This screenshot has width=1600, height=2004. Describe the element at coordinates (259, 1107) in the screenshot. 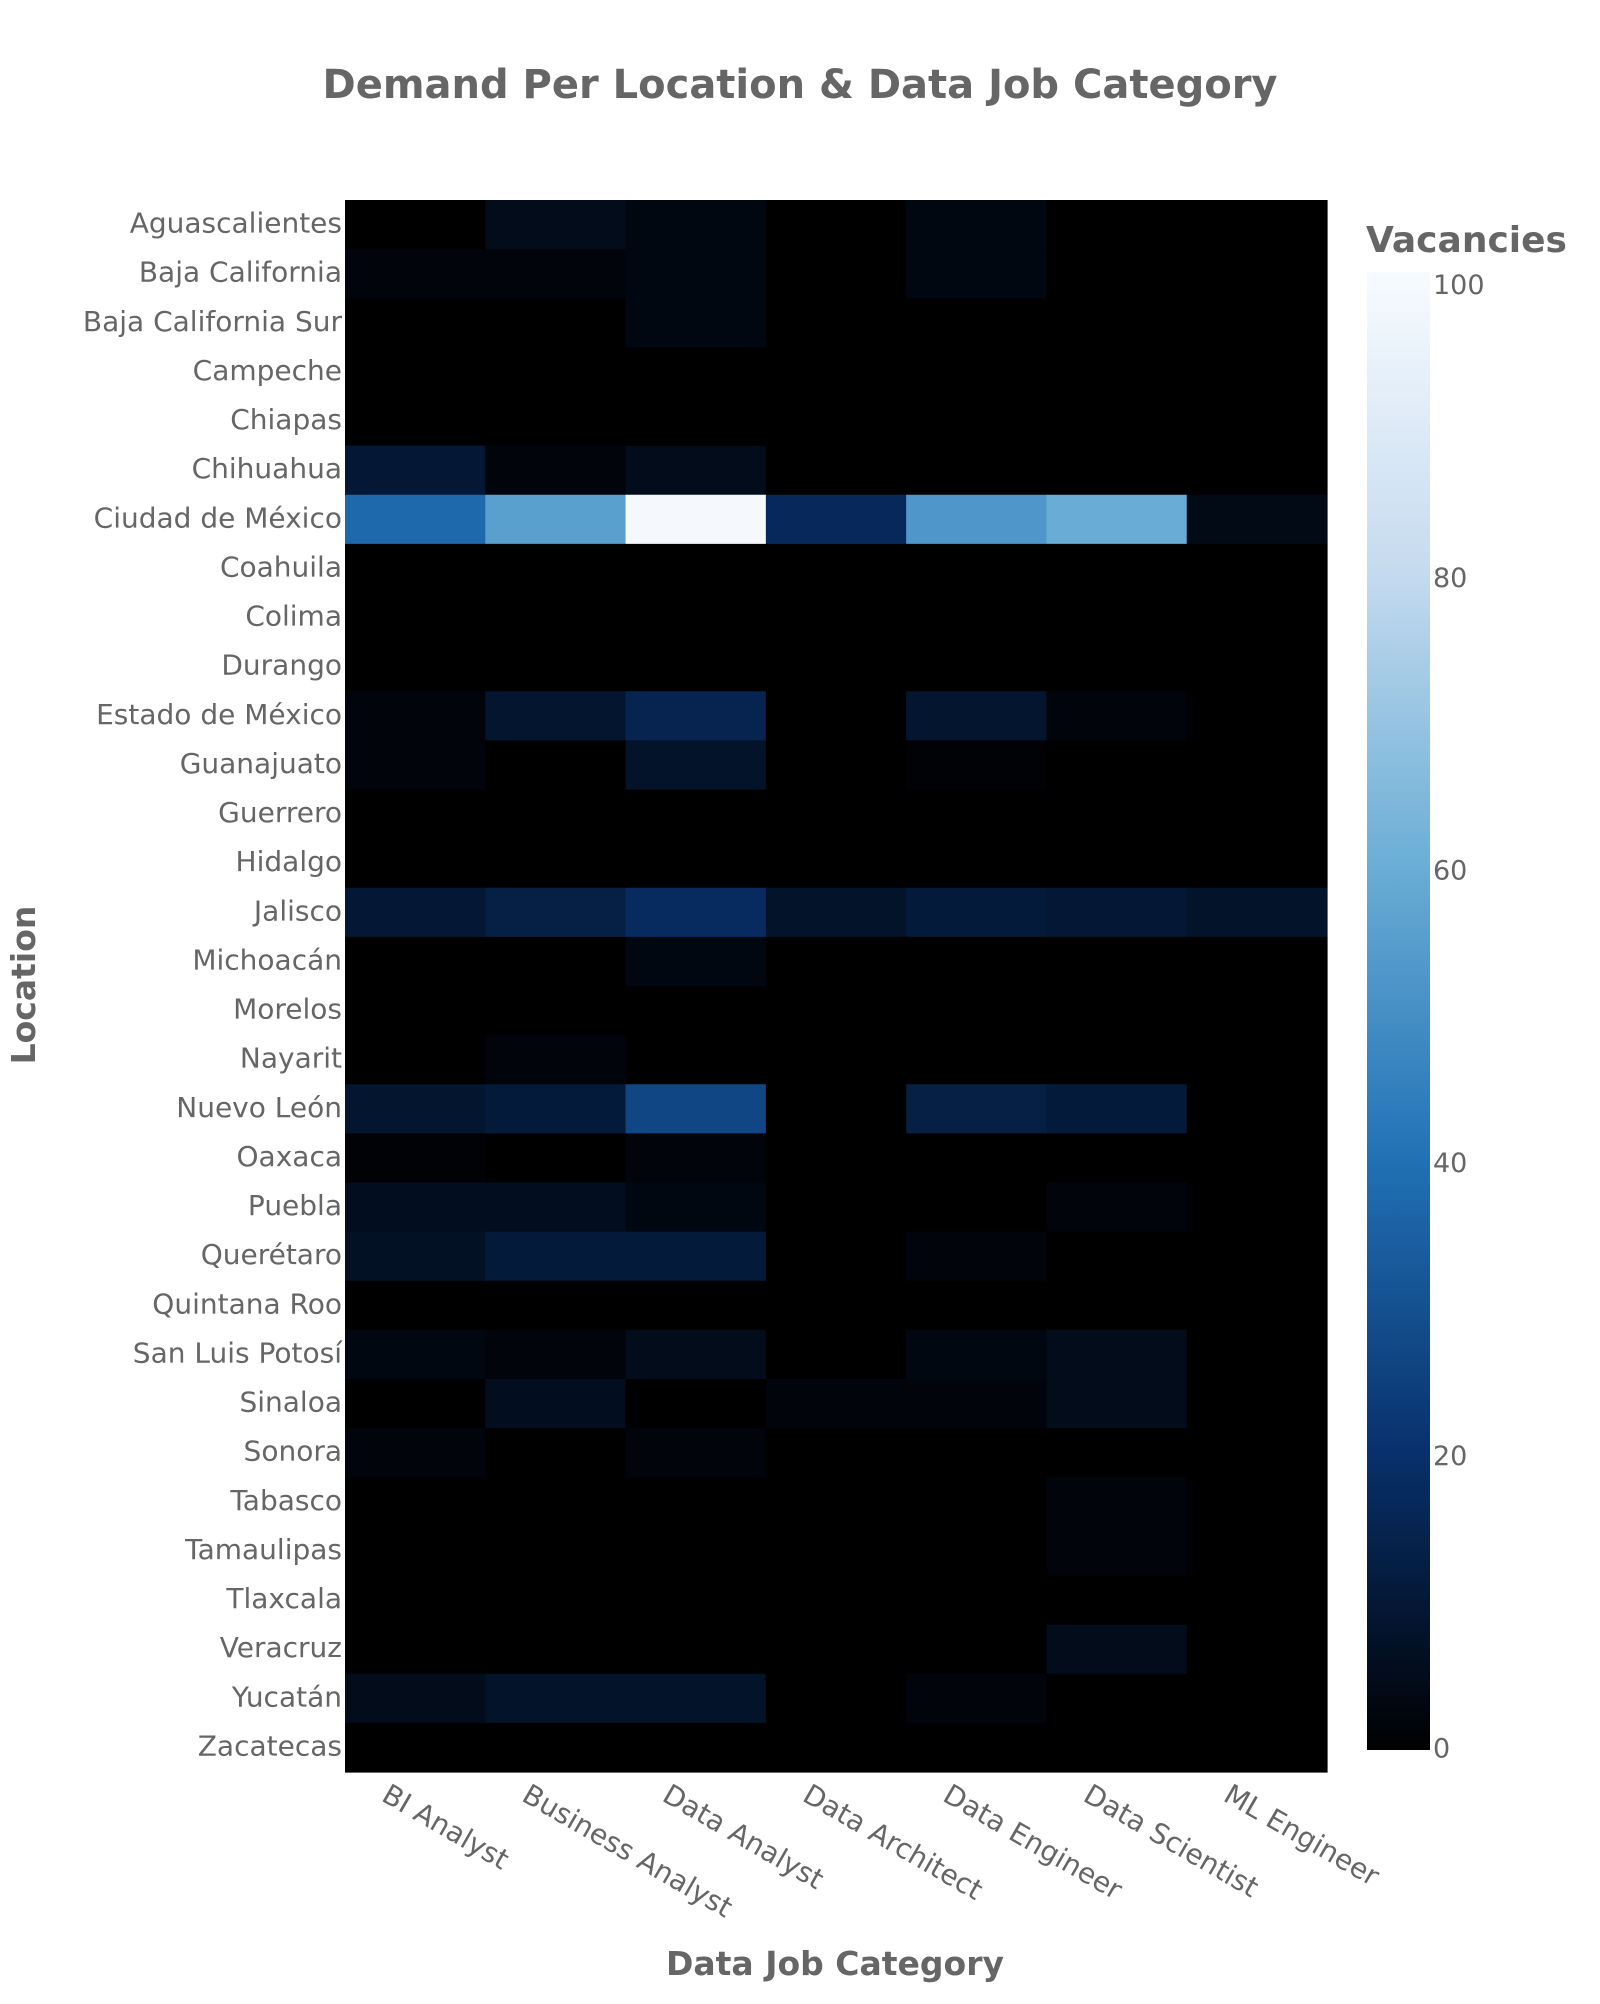

I see `y-tick-label: Nuevo León` at that location.